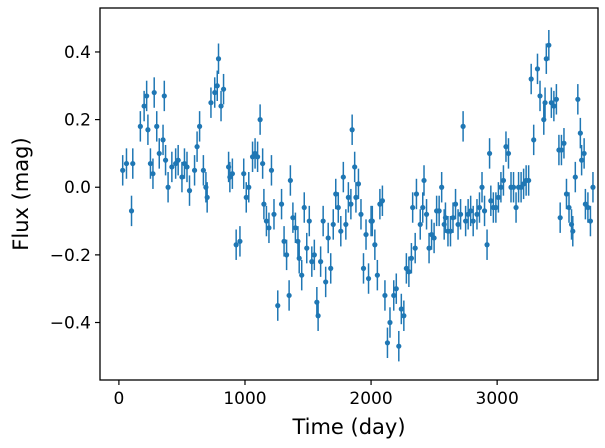 The image size is (605, 448). Describe the element at coordinates (21, 193) in the screenshot. I see `y-axis-label: Flux (mag)` at that location.